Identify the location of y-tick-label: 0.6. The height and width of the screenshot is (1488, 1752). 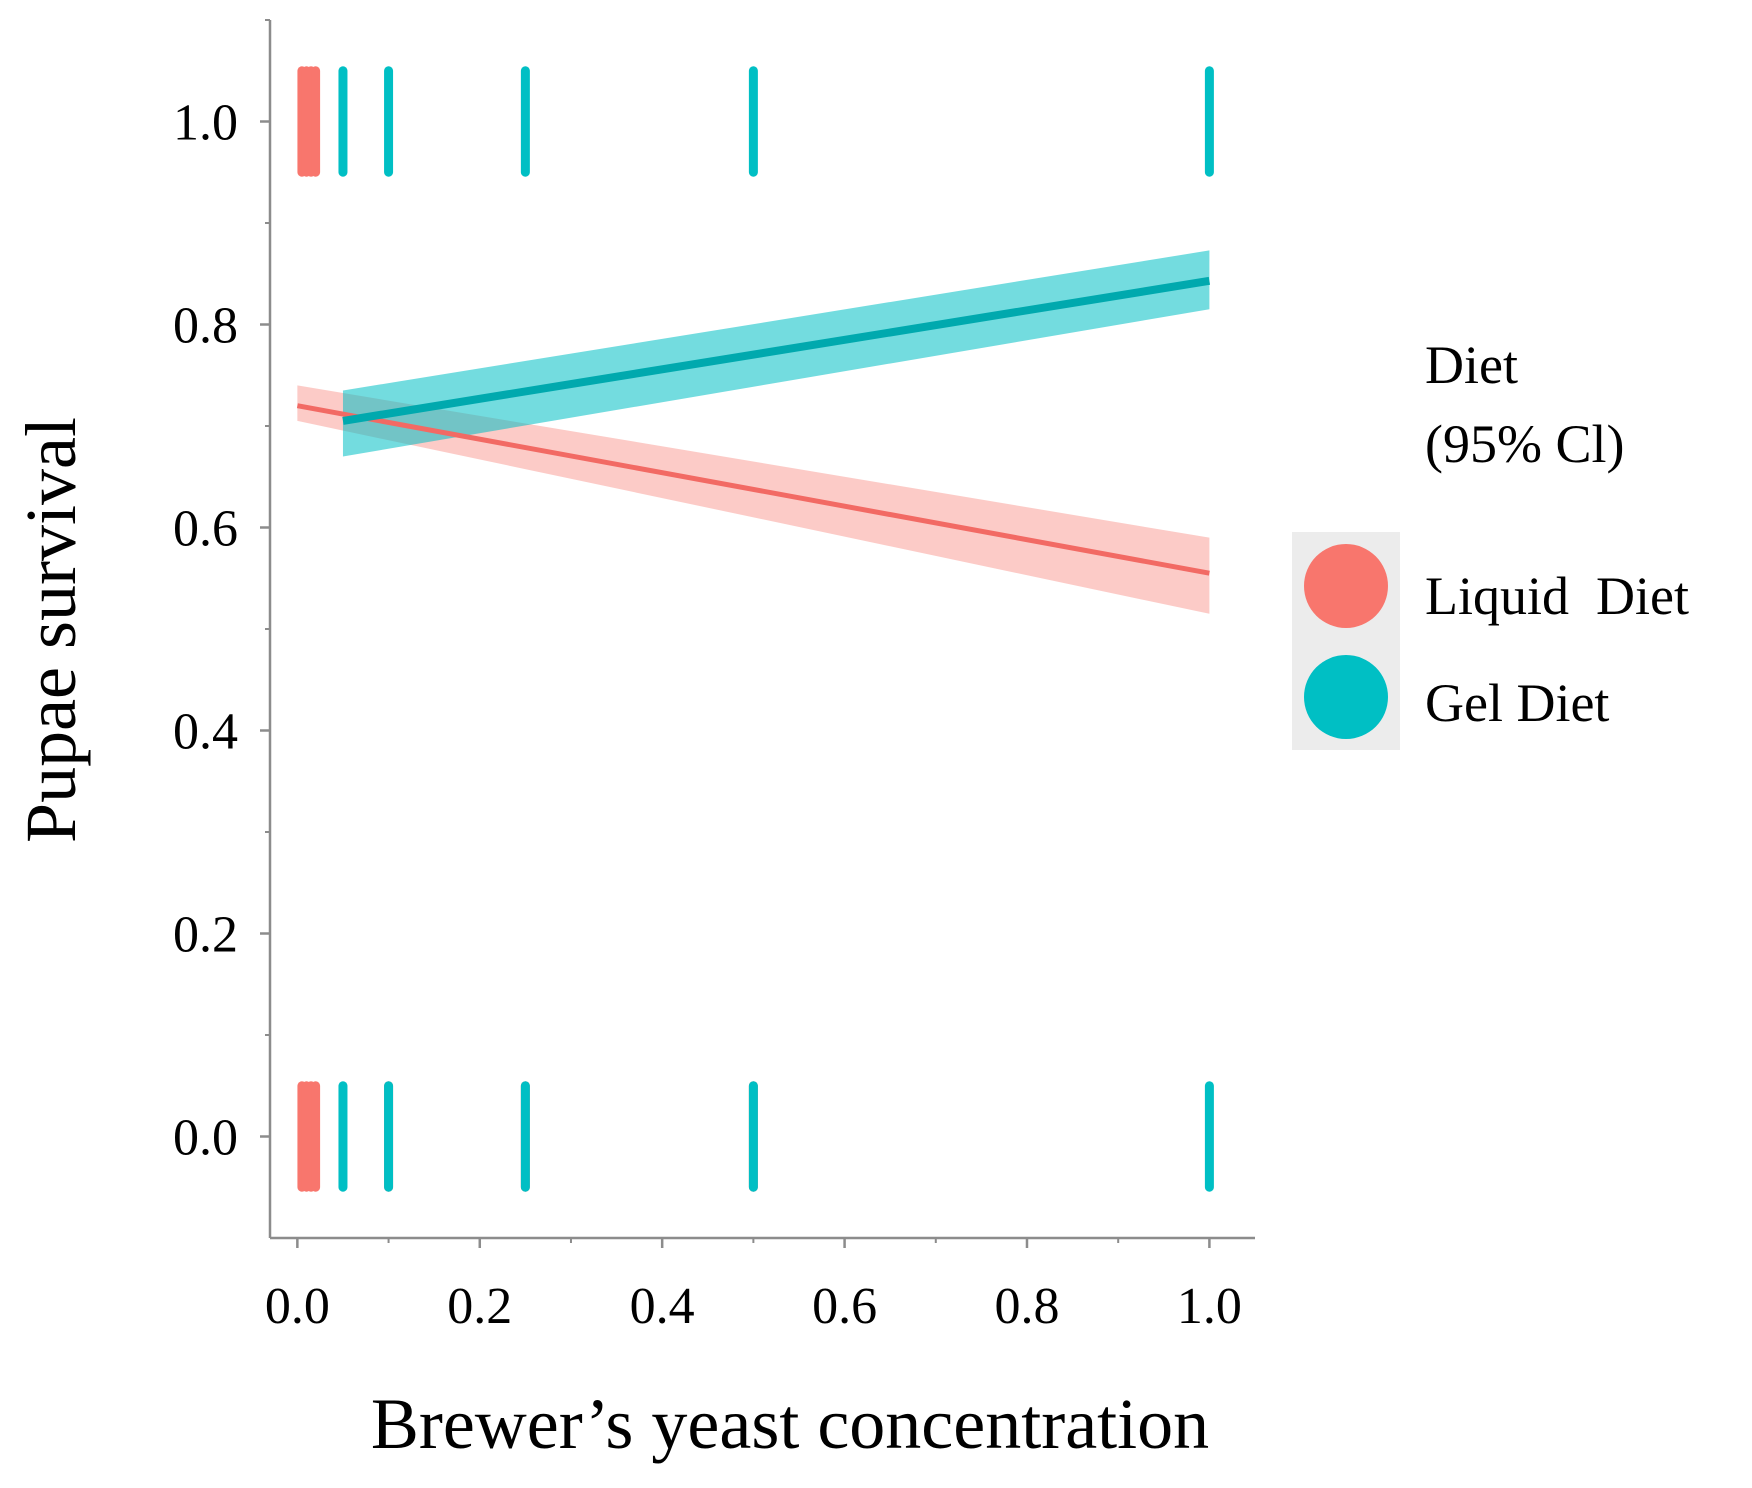
(205, 529).